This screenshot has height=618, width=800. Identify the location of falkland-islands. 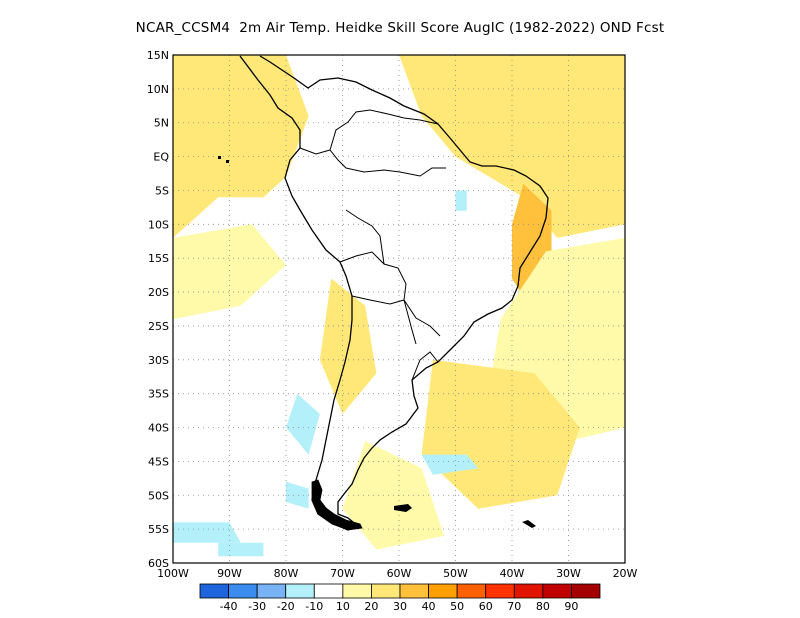
(403, 508).